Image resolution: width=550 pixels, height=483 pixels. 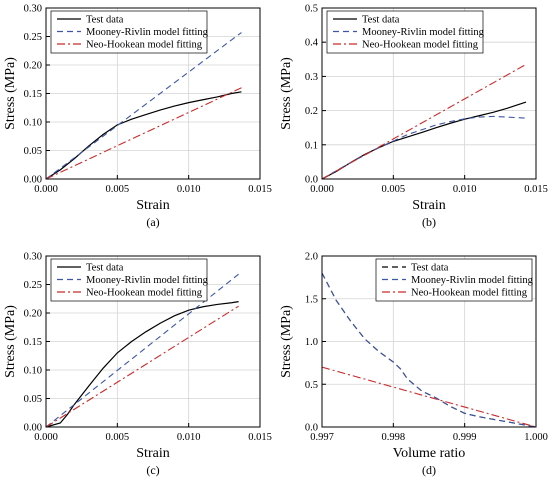 What do you see at coordinates (536, 437) in the screenshot?
I see `x-tick-label: 1.000` at bounding box center [536, 437].